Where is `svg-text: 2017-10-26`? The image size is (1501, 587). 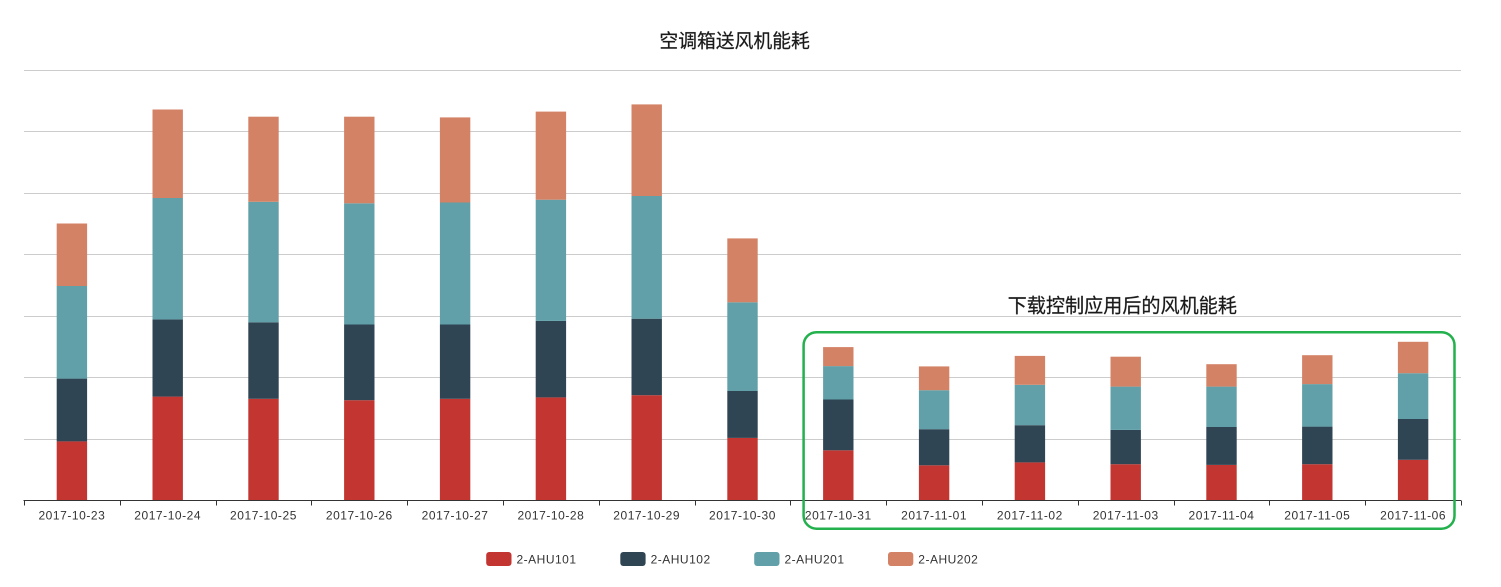
svg-text: 2017-10-26 is located at coordinates (359, 516).